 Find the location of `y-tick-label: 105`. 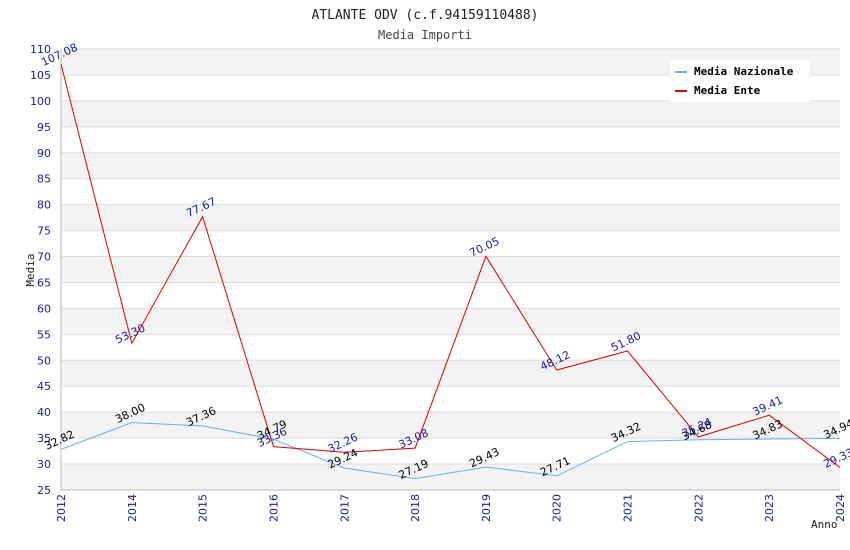

y-tick-label: 105 is located at coordinates (40, 75).